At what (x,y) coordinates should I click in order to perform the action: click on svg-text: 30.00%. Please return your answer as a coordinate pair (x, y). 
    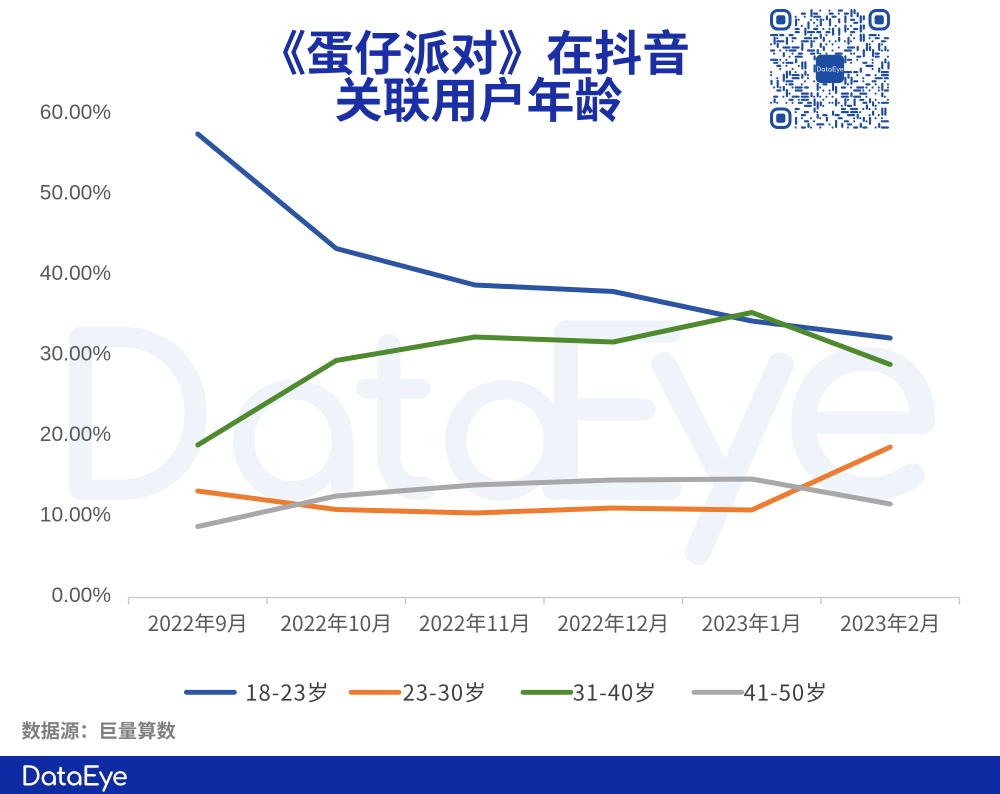
    Looking at the image, I should click on (75, 354).